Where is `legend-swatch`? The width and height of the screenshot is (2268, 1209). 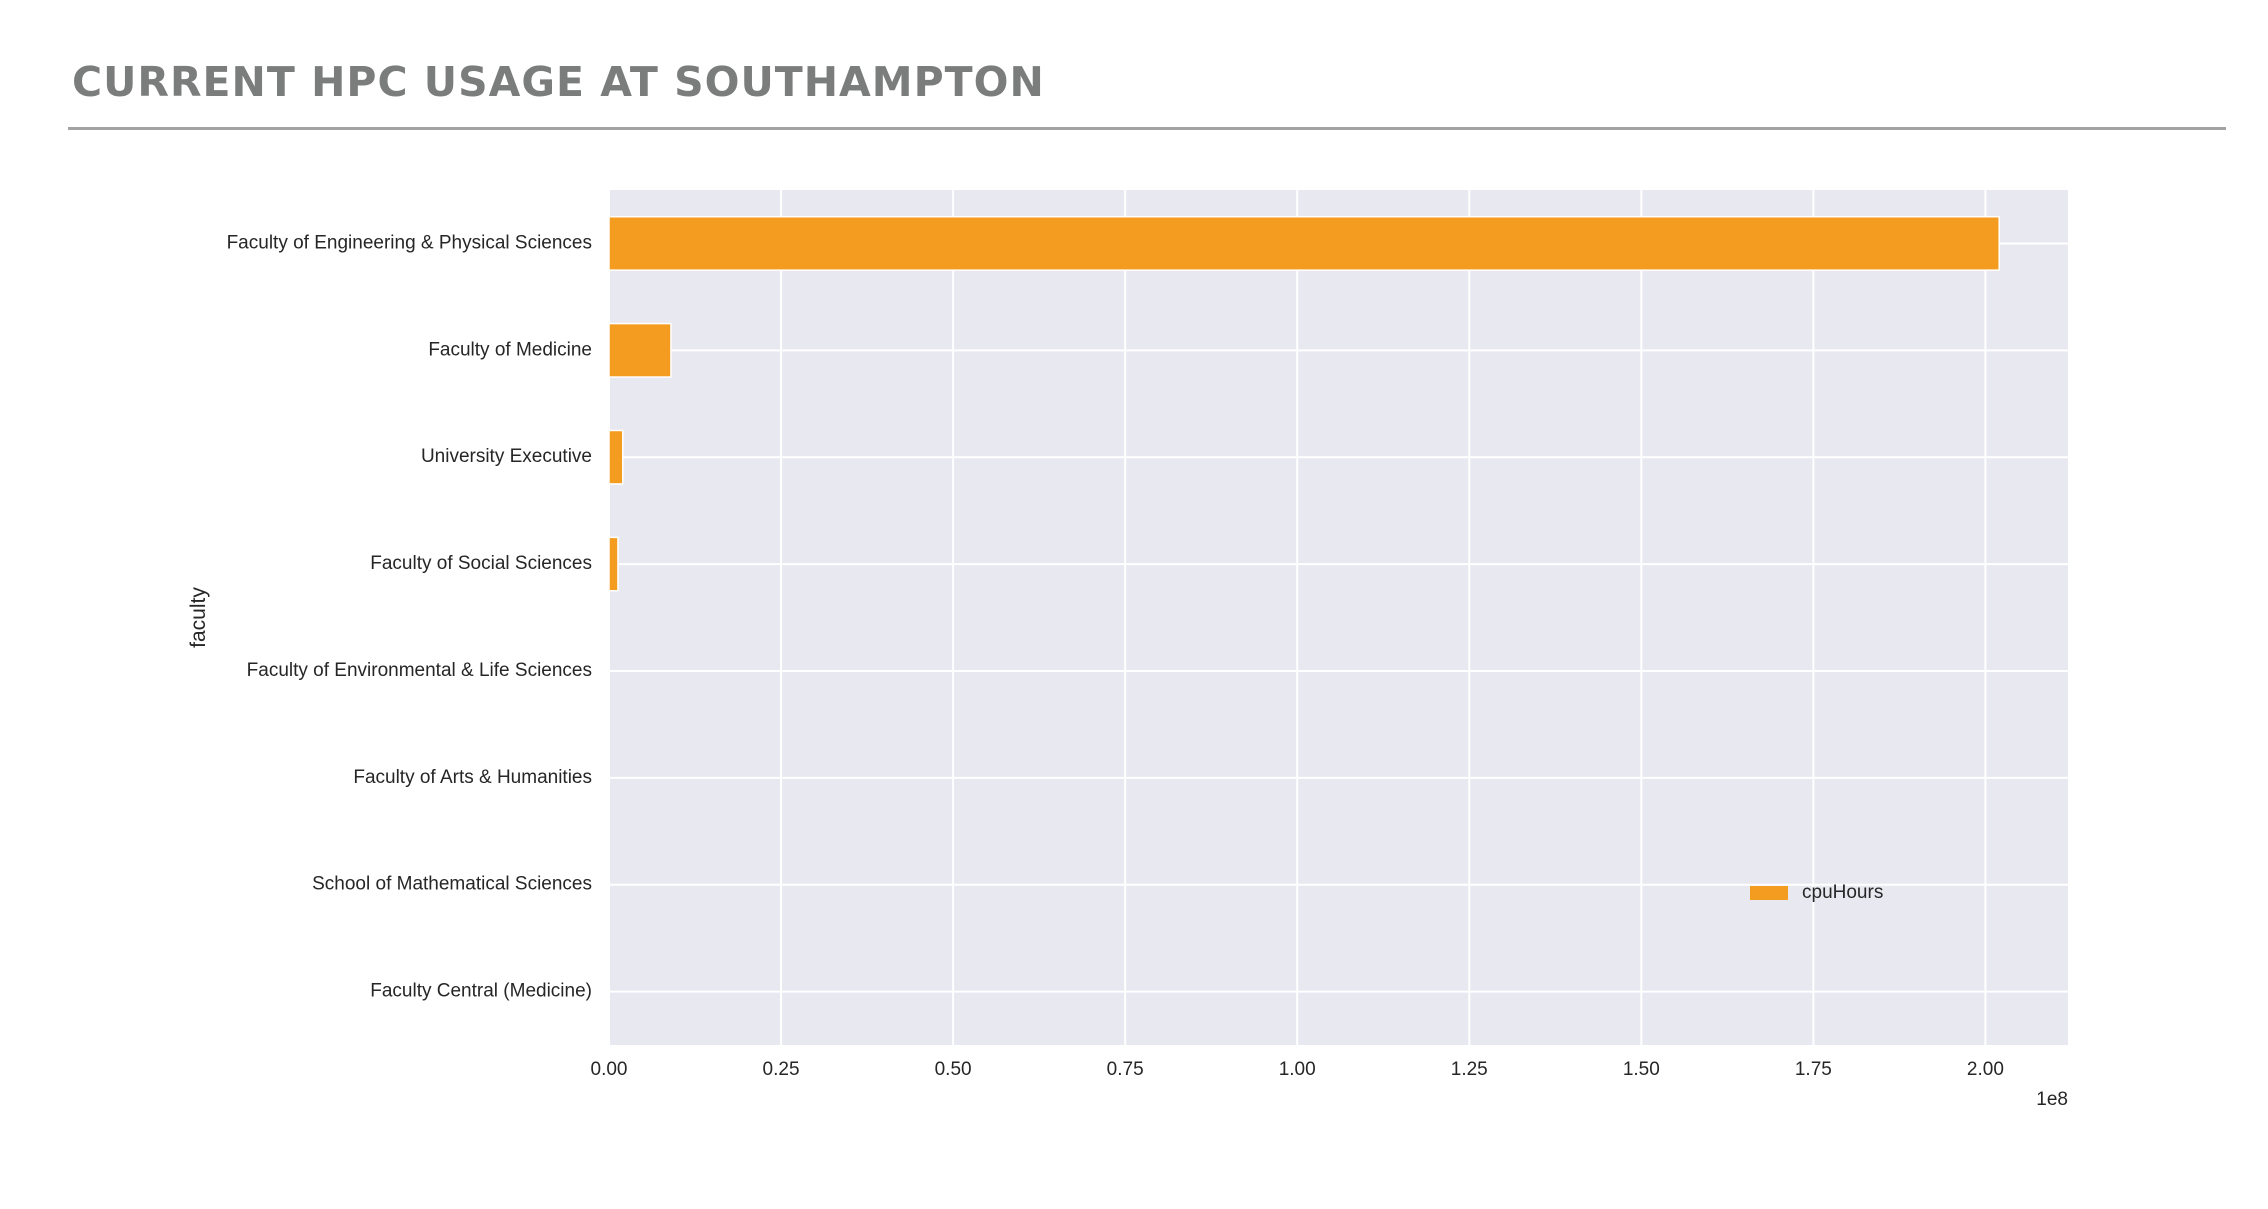
legend-swatch is located at coordinates (1769, 893).